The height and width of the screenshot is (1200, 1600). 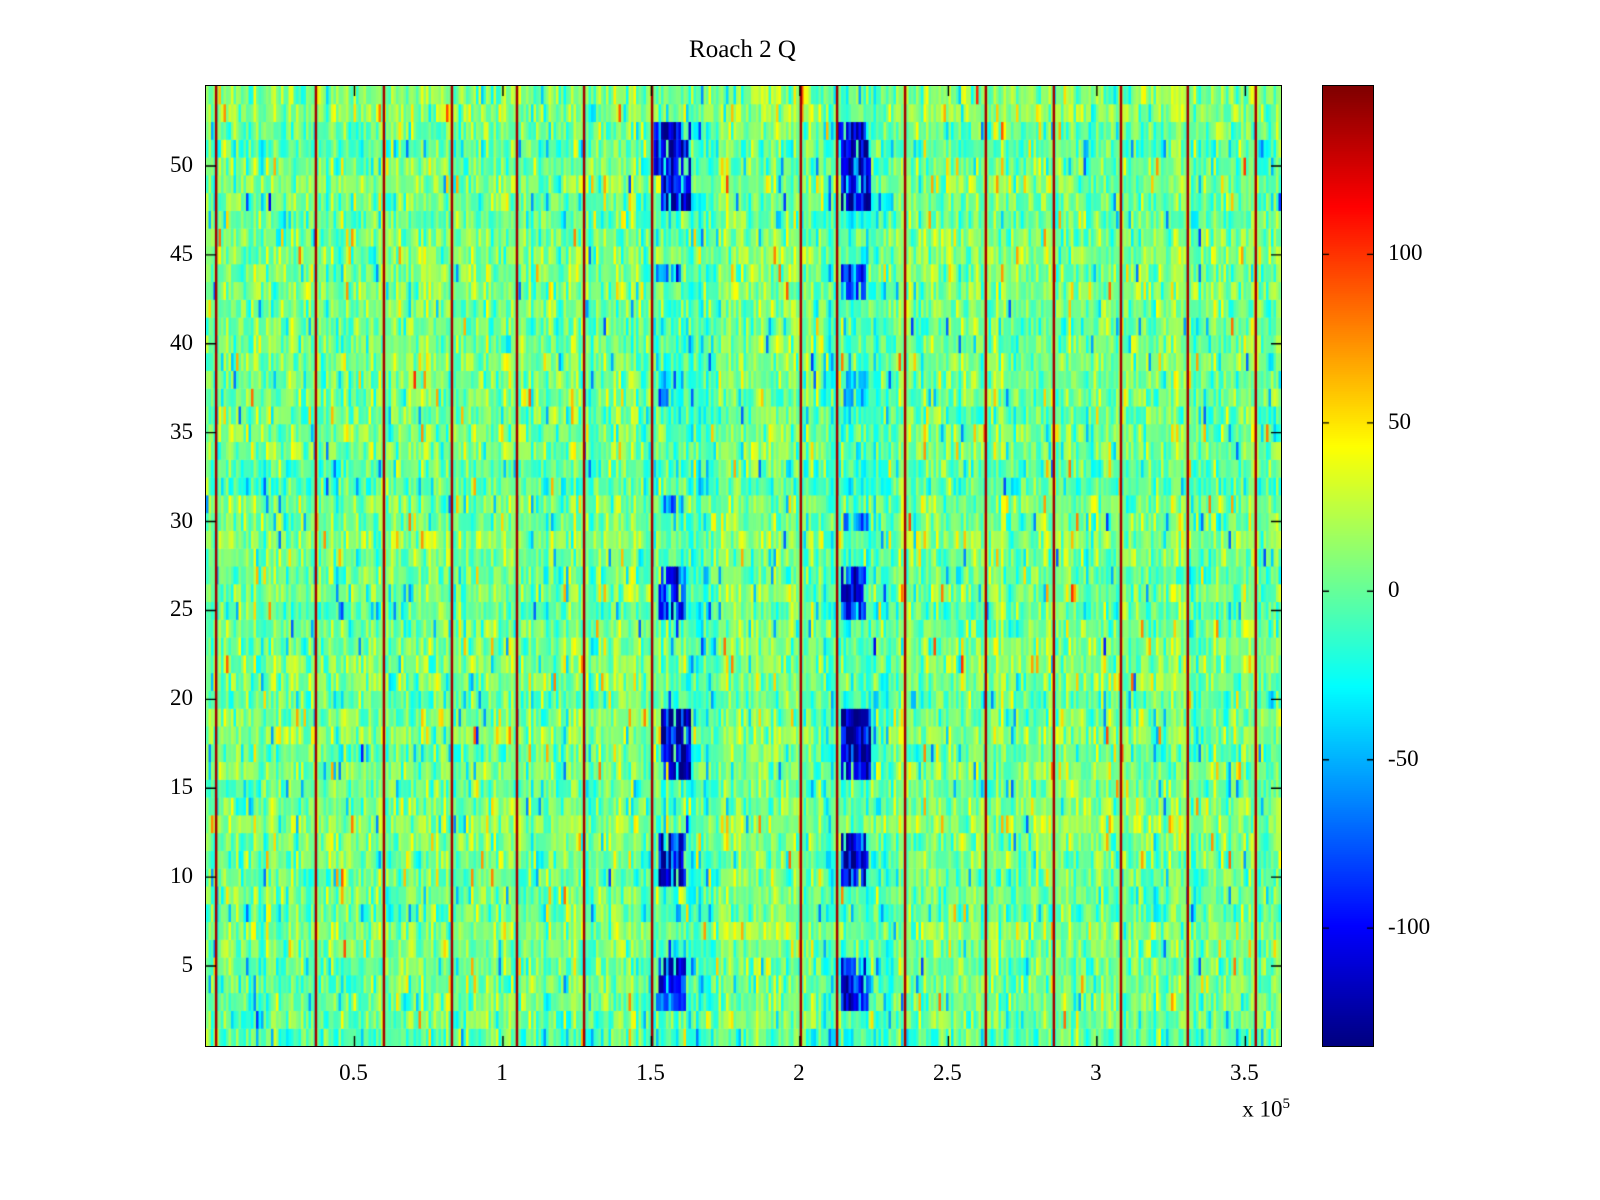 What do you see at coordinates (650, 1072) in the screenshot?
I see `x-tick-label: 1.5` at bounding box center [650, 1072].